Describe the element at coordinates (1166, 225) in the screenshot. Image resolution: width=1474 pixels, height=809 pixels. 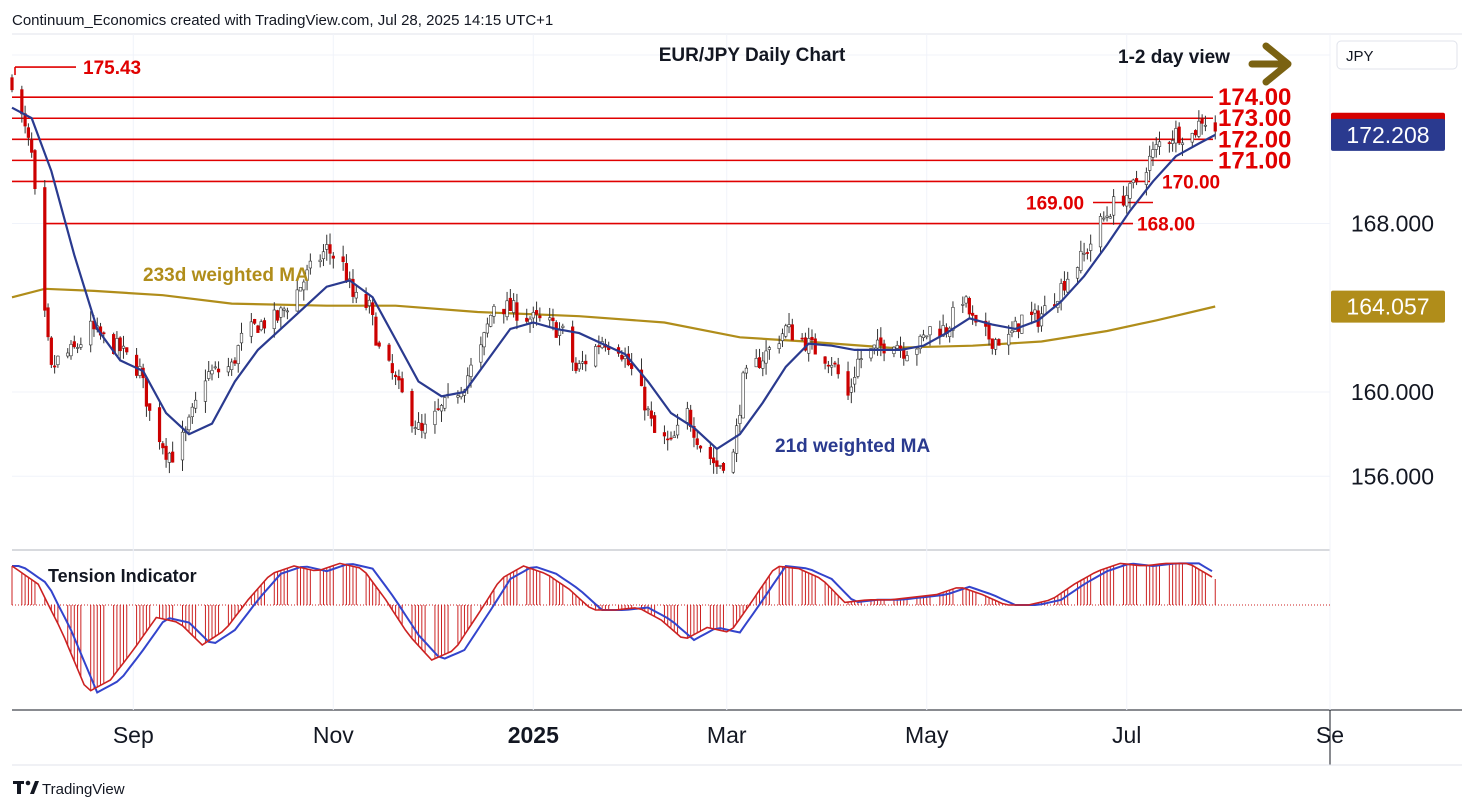
I see `level-label-7: 168.00` at that location.